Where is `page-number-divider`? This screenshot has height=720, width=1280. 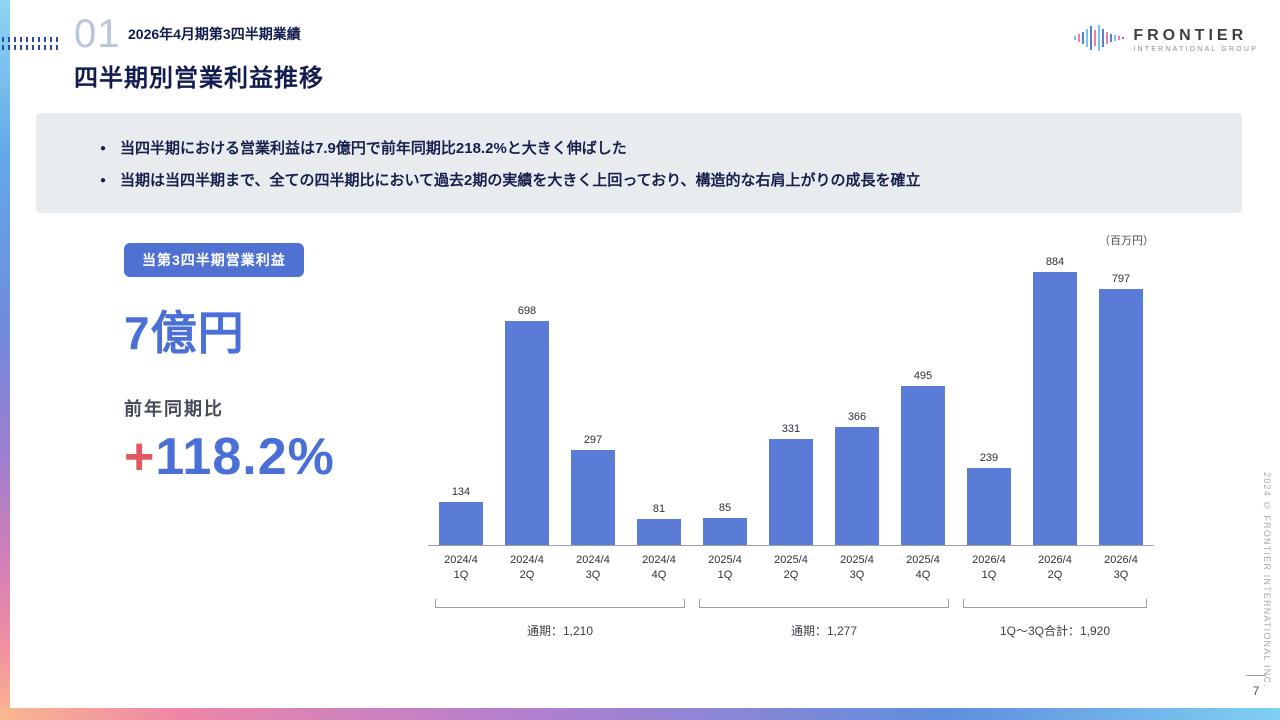
page-number-divider is located at coordinates (1256, 675).